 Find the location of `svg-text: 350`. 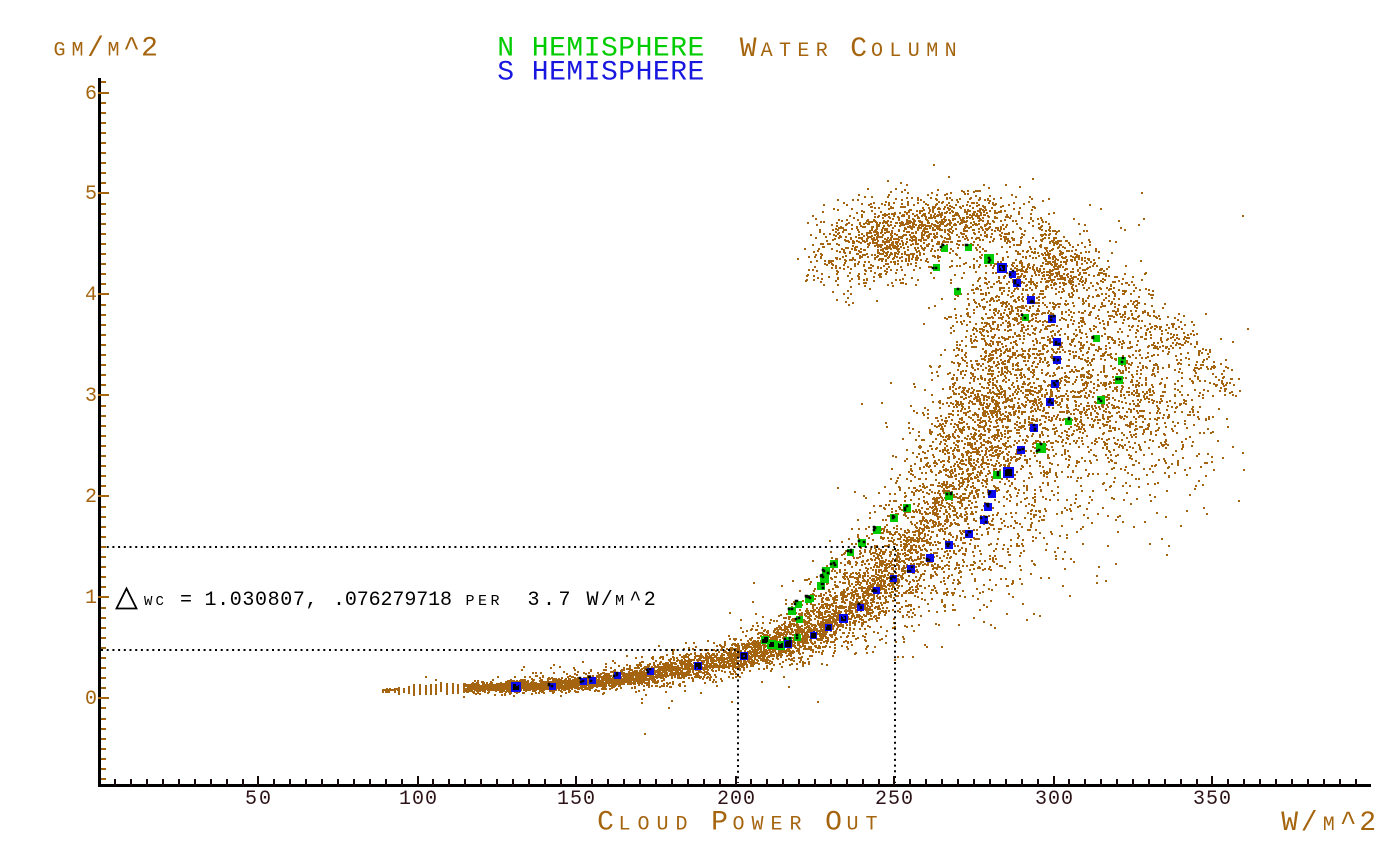

svg-text: 350 is located at coordinates (1212, 799).